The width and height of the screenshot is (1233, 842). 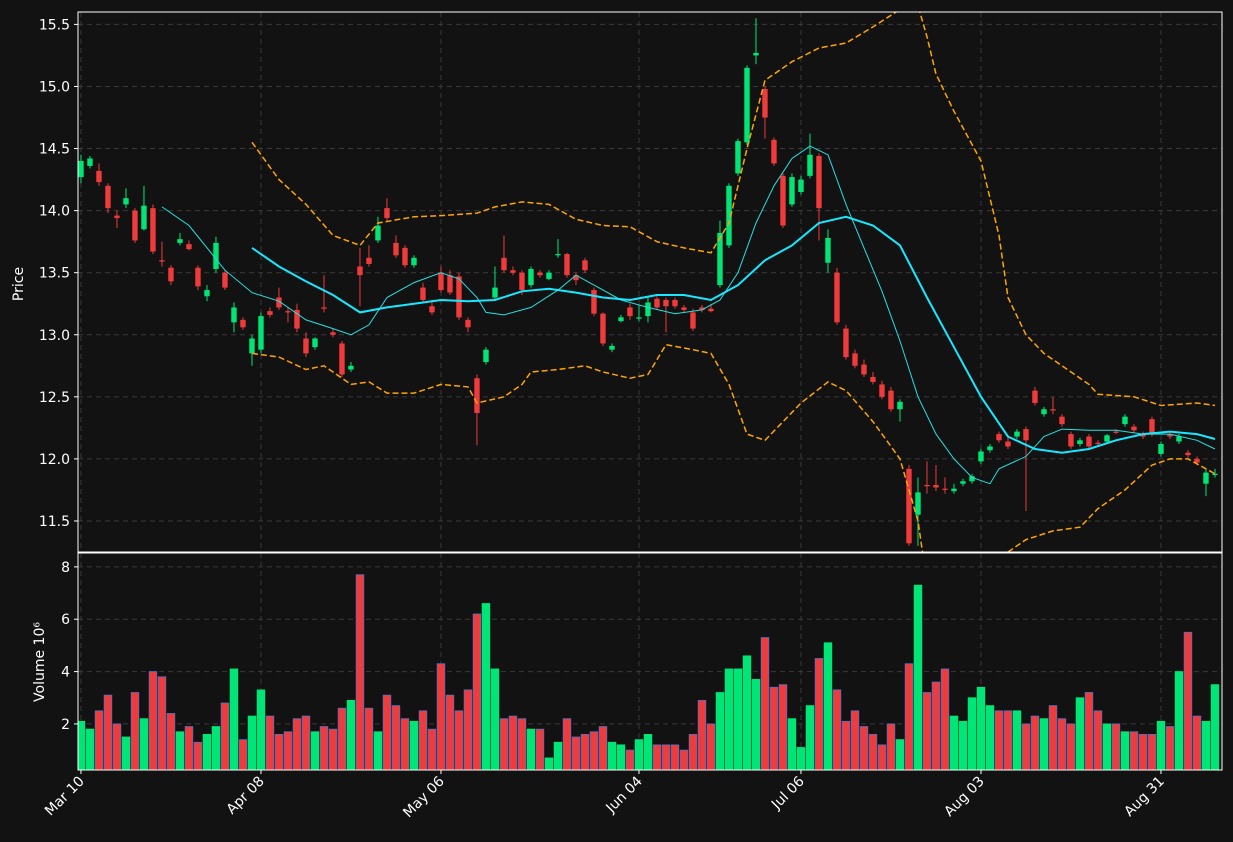 What do you see at coordinates (40, 662) in the screenshot?
I see `volume-axis-label: Volume 10⁶` at bounding box center [40, 662].